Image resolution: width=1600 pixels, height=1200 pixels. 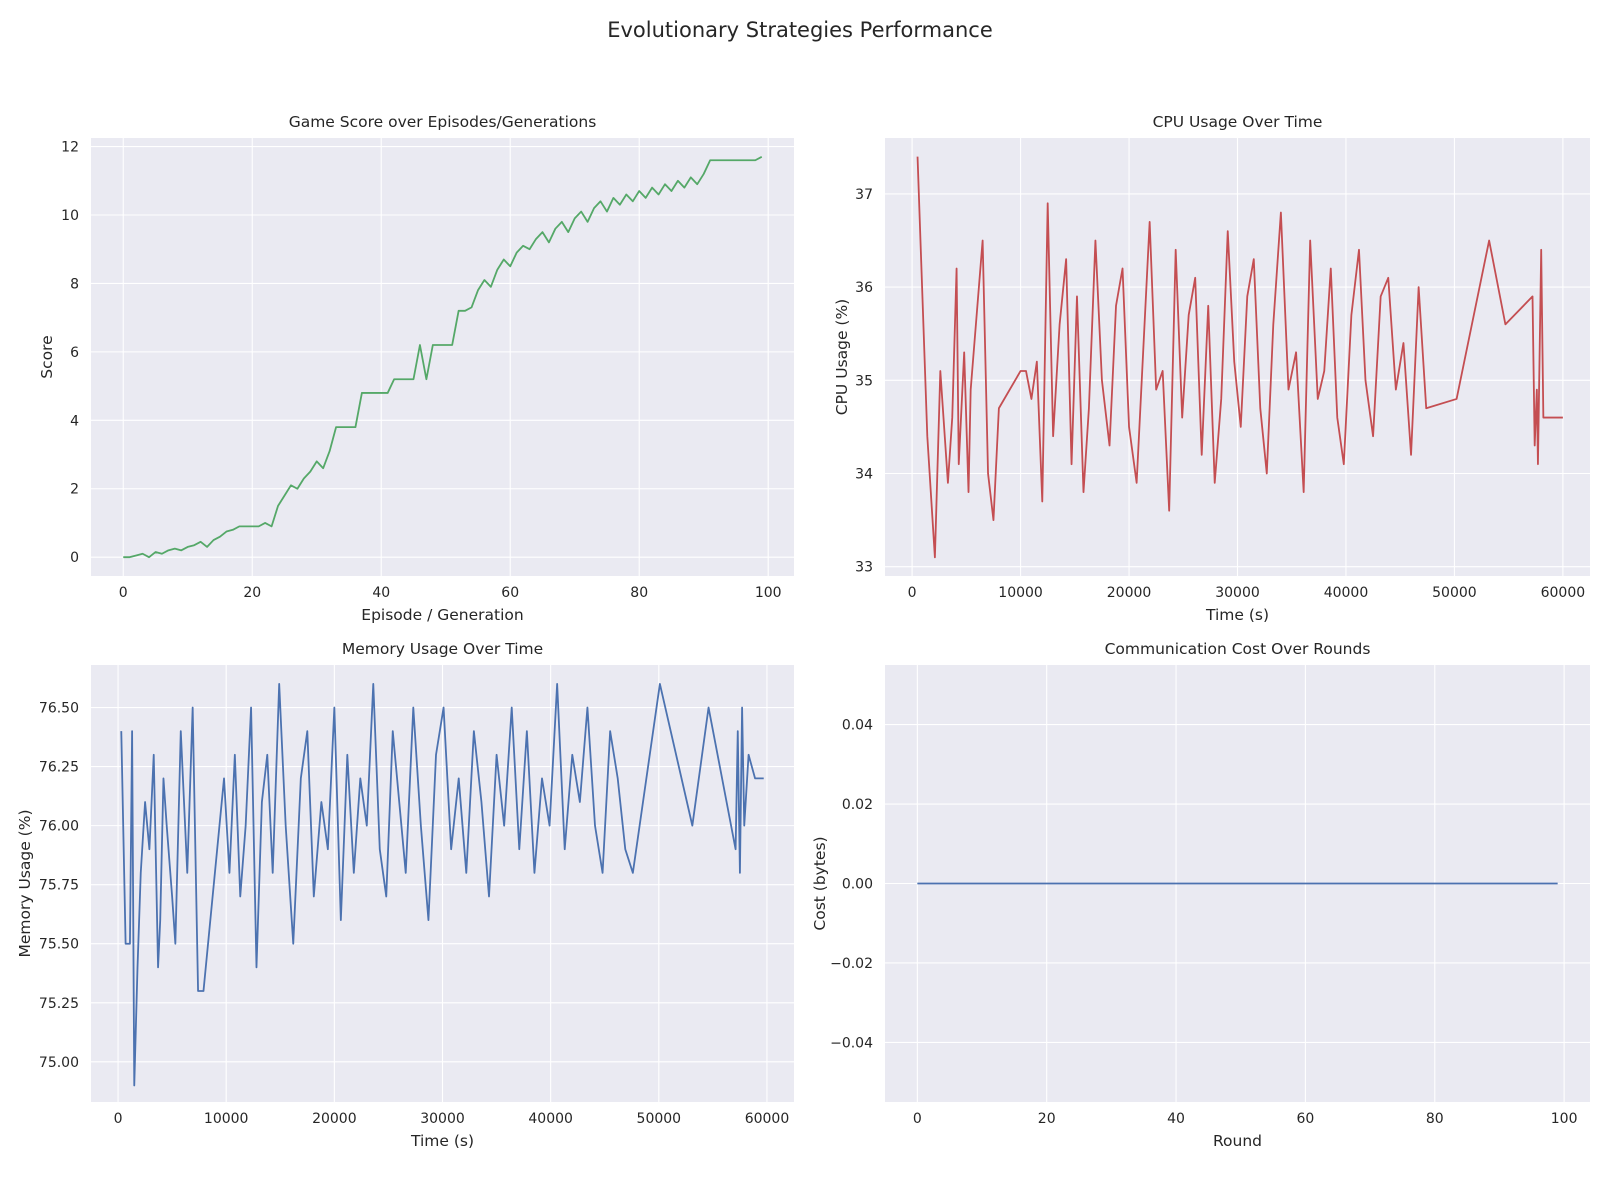 What do you see at coordinates (842, 357) in the screenshot?
I see `cpu-ylabel: CPU Usage (%)` at bounding box center [842, 357].